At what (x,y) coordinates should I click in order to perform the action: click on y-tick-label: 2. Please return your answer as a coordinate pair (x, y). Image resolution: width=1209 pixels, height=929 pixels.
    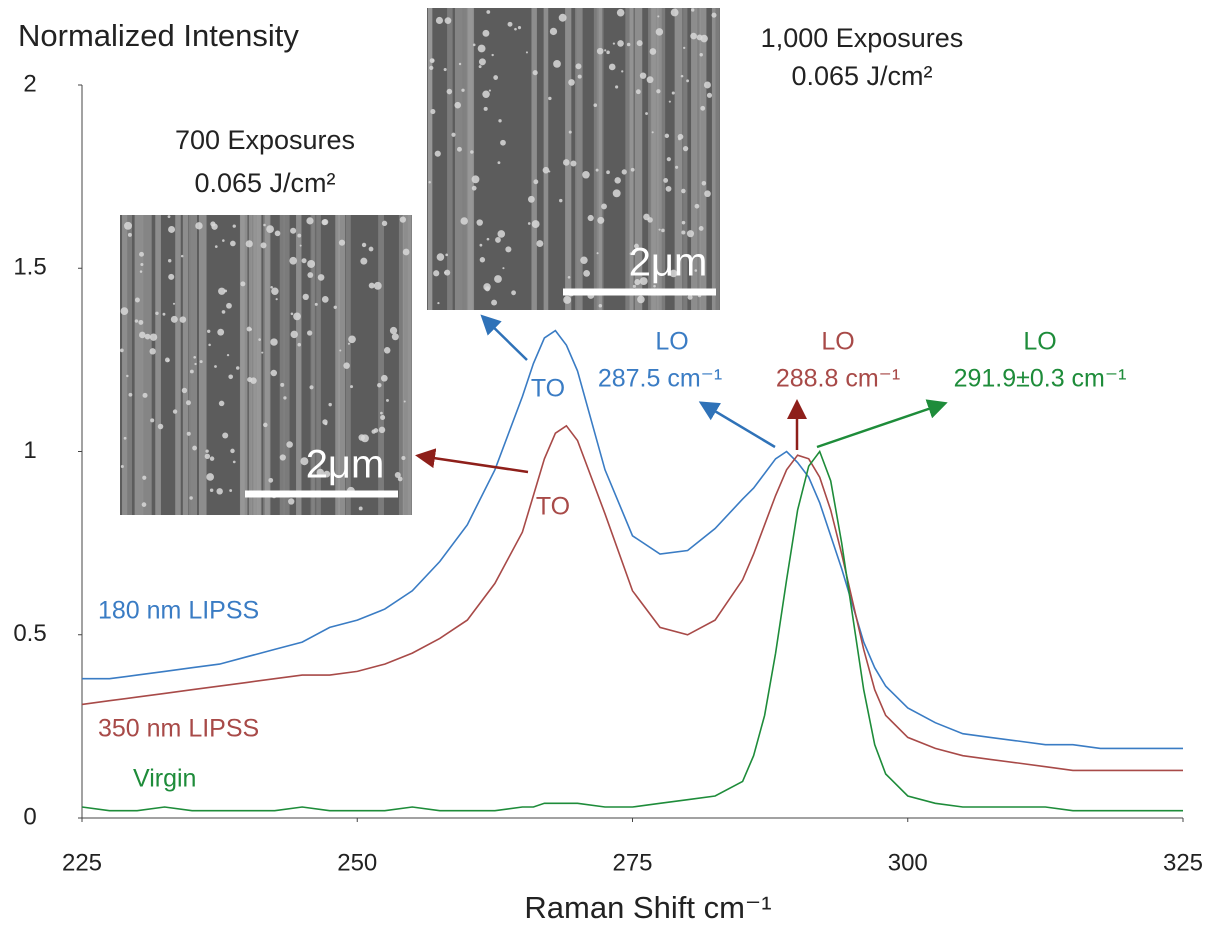
    Looking at the image, I should click on (29, 83).